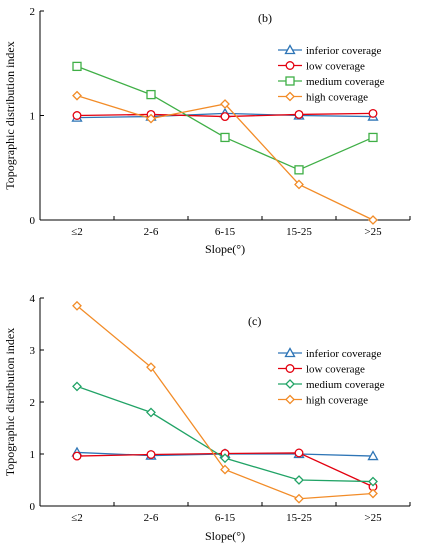  Describe the element at coordinates (265, 18) in the screenshot. I see `panel-label: (b)` at that location.